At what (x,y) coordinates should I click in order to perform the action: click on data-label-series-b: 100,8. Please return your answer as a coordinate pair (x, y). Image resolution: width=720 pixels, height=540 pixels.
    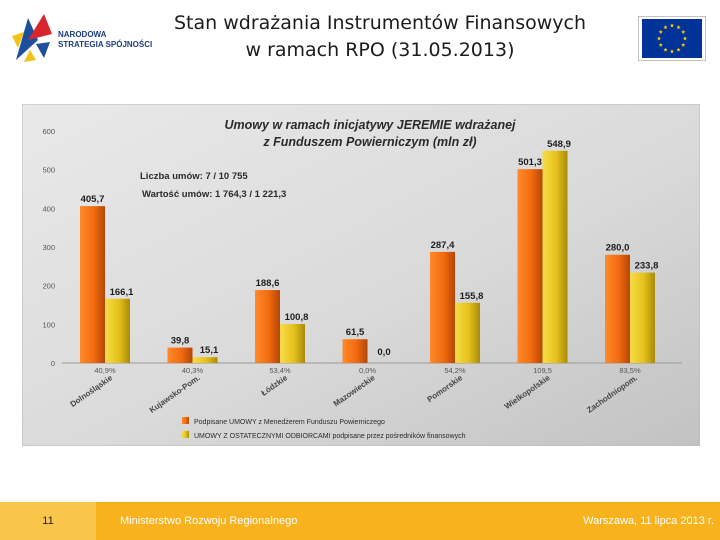
    Looking at the image, I should click on (297, 317).